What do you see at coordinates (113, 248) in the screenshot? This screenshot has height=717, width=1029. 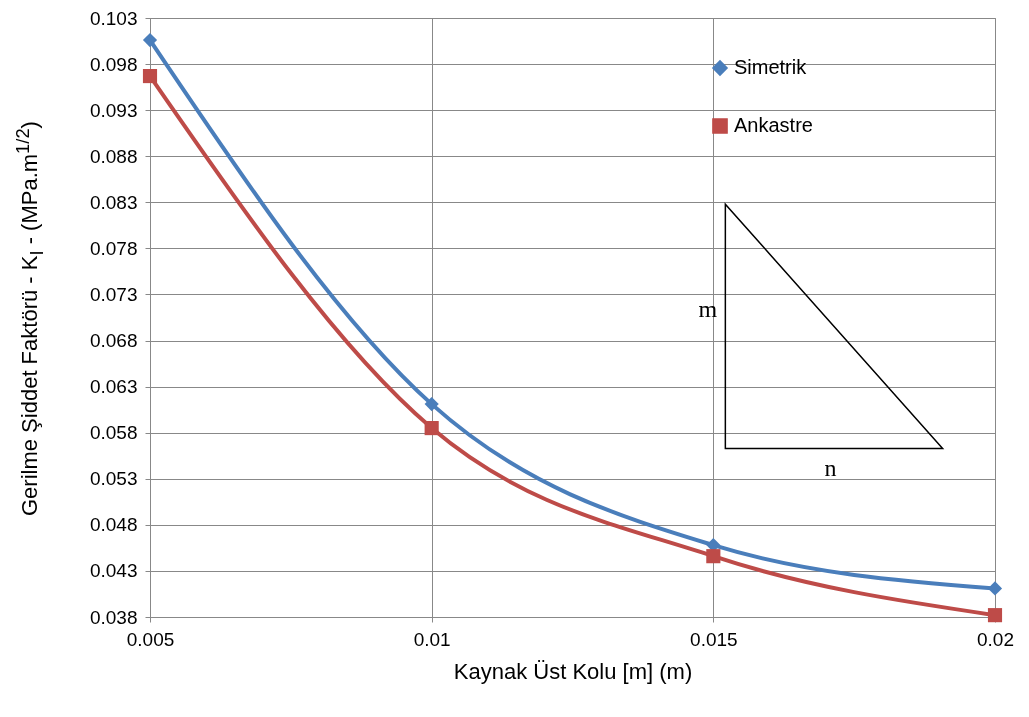 I see `y-tick-label: 0.078` at bounding box center [113, 248].